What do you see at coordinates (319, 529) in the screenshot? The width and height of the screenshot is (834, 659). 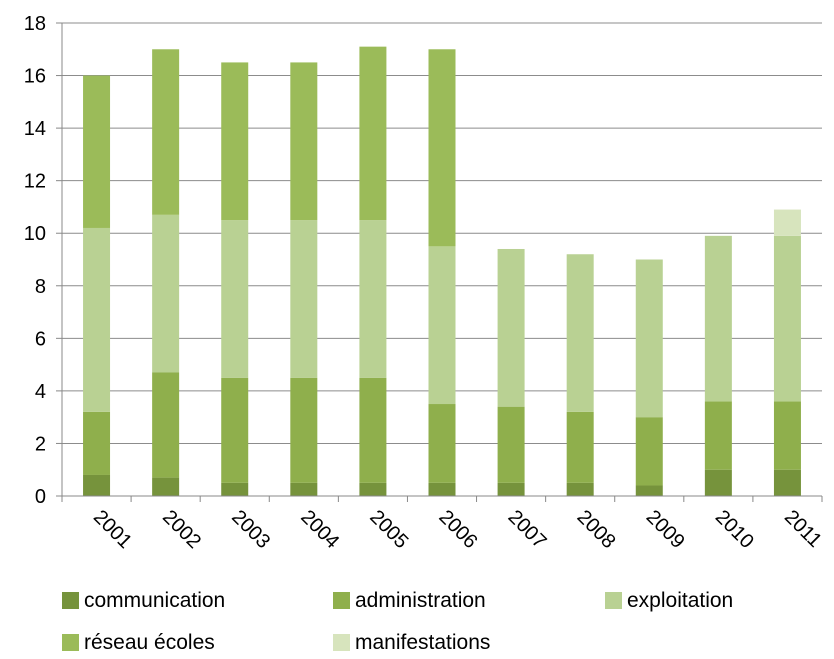 I see `x-tick-label: 2004` at bounding box center [319, 529].